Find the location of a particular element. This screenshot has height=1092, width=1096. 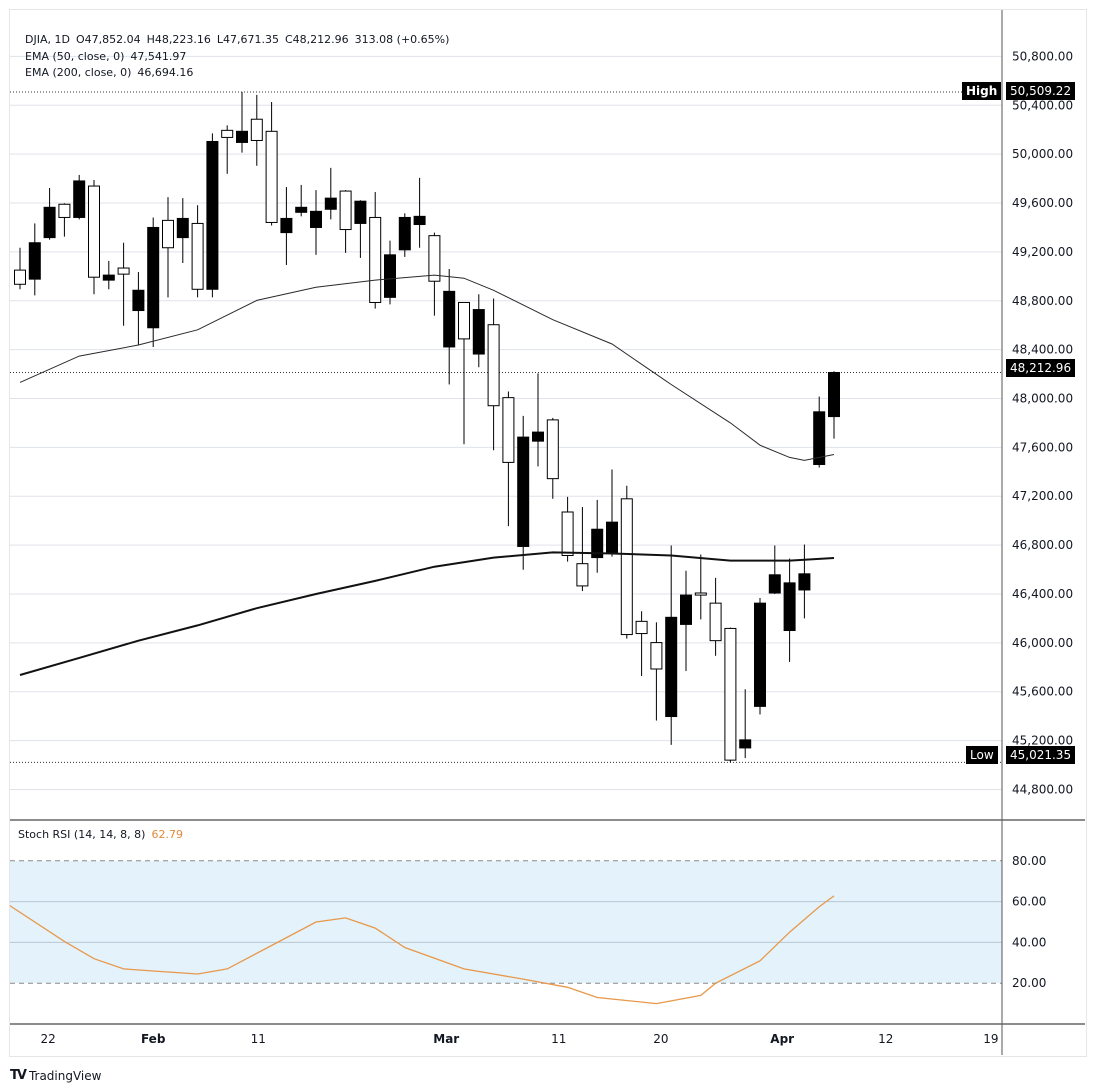

price-tick-label: 44,800.00 is located at coordinates (1042, 789).